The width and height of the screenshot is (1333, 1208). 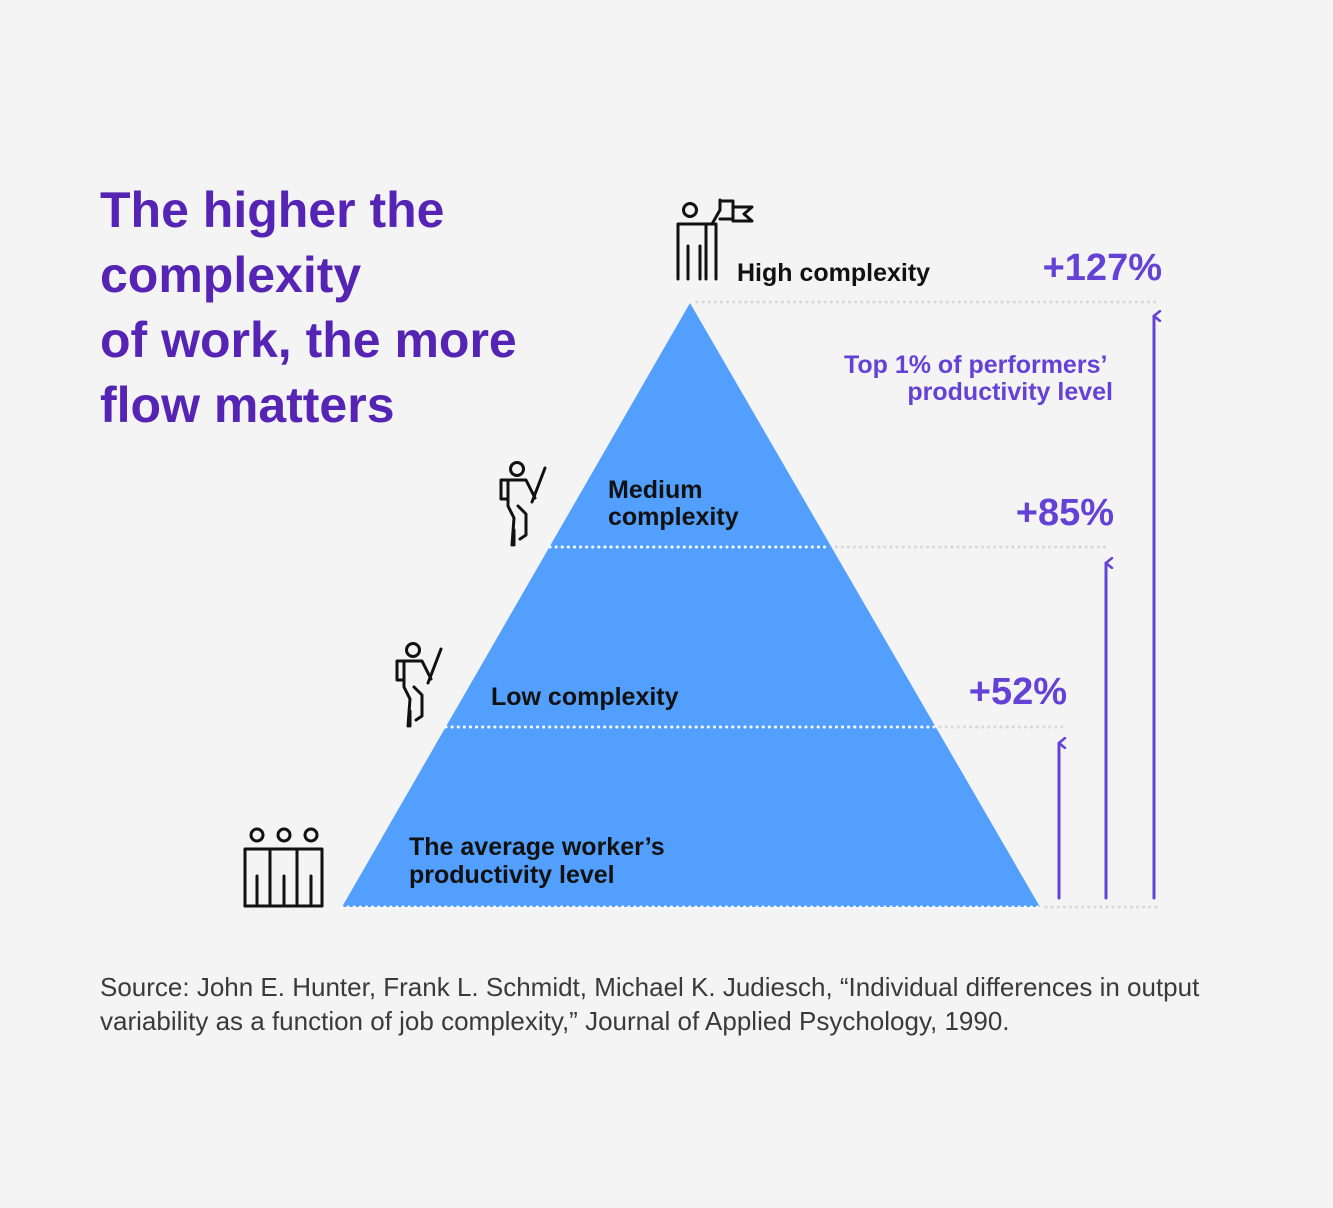 I want to click on leader-flag-icon, so click(x=715, y=239).